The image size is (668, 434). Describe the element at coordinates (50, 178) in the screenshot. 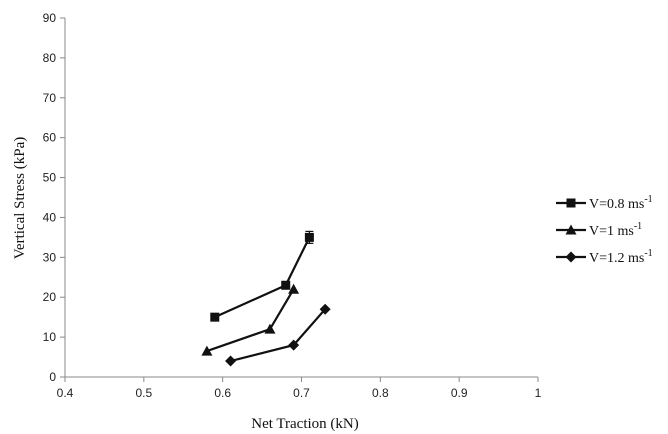

I see `y-tick-label: 50` at that location.